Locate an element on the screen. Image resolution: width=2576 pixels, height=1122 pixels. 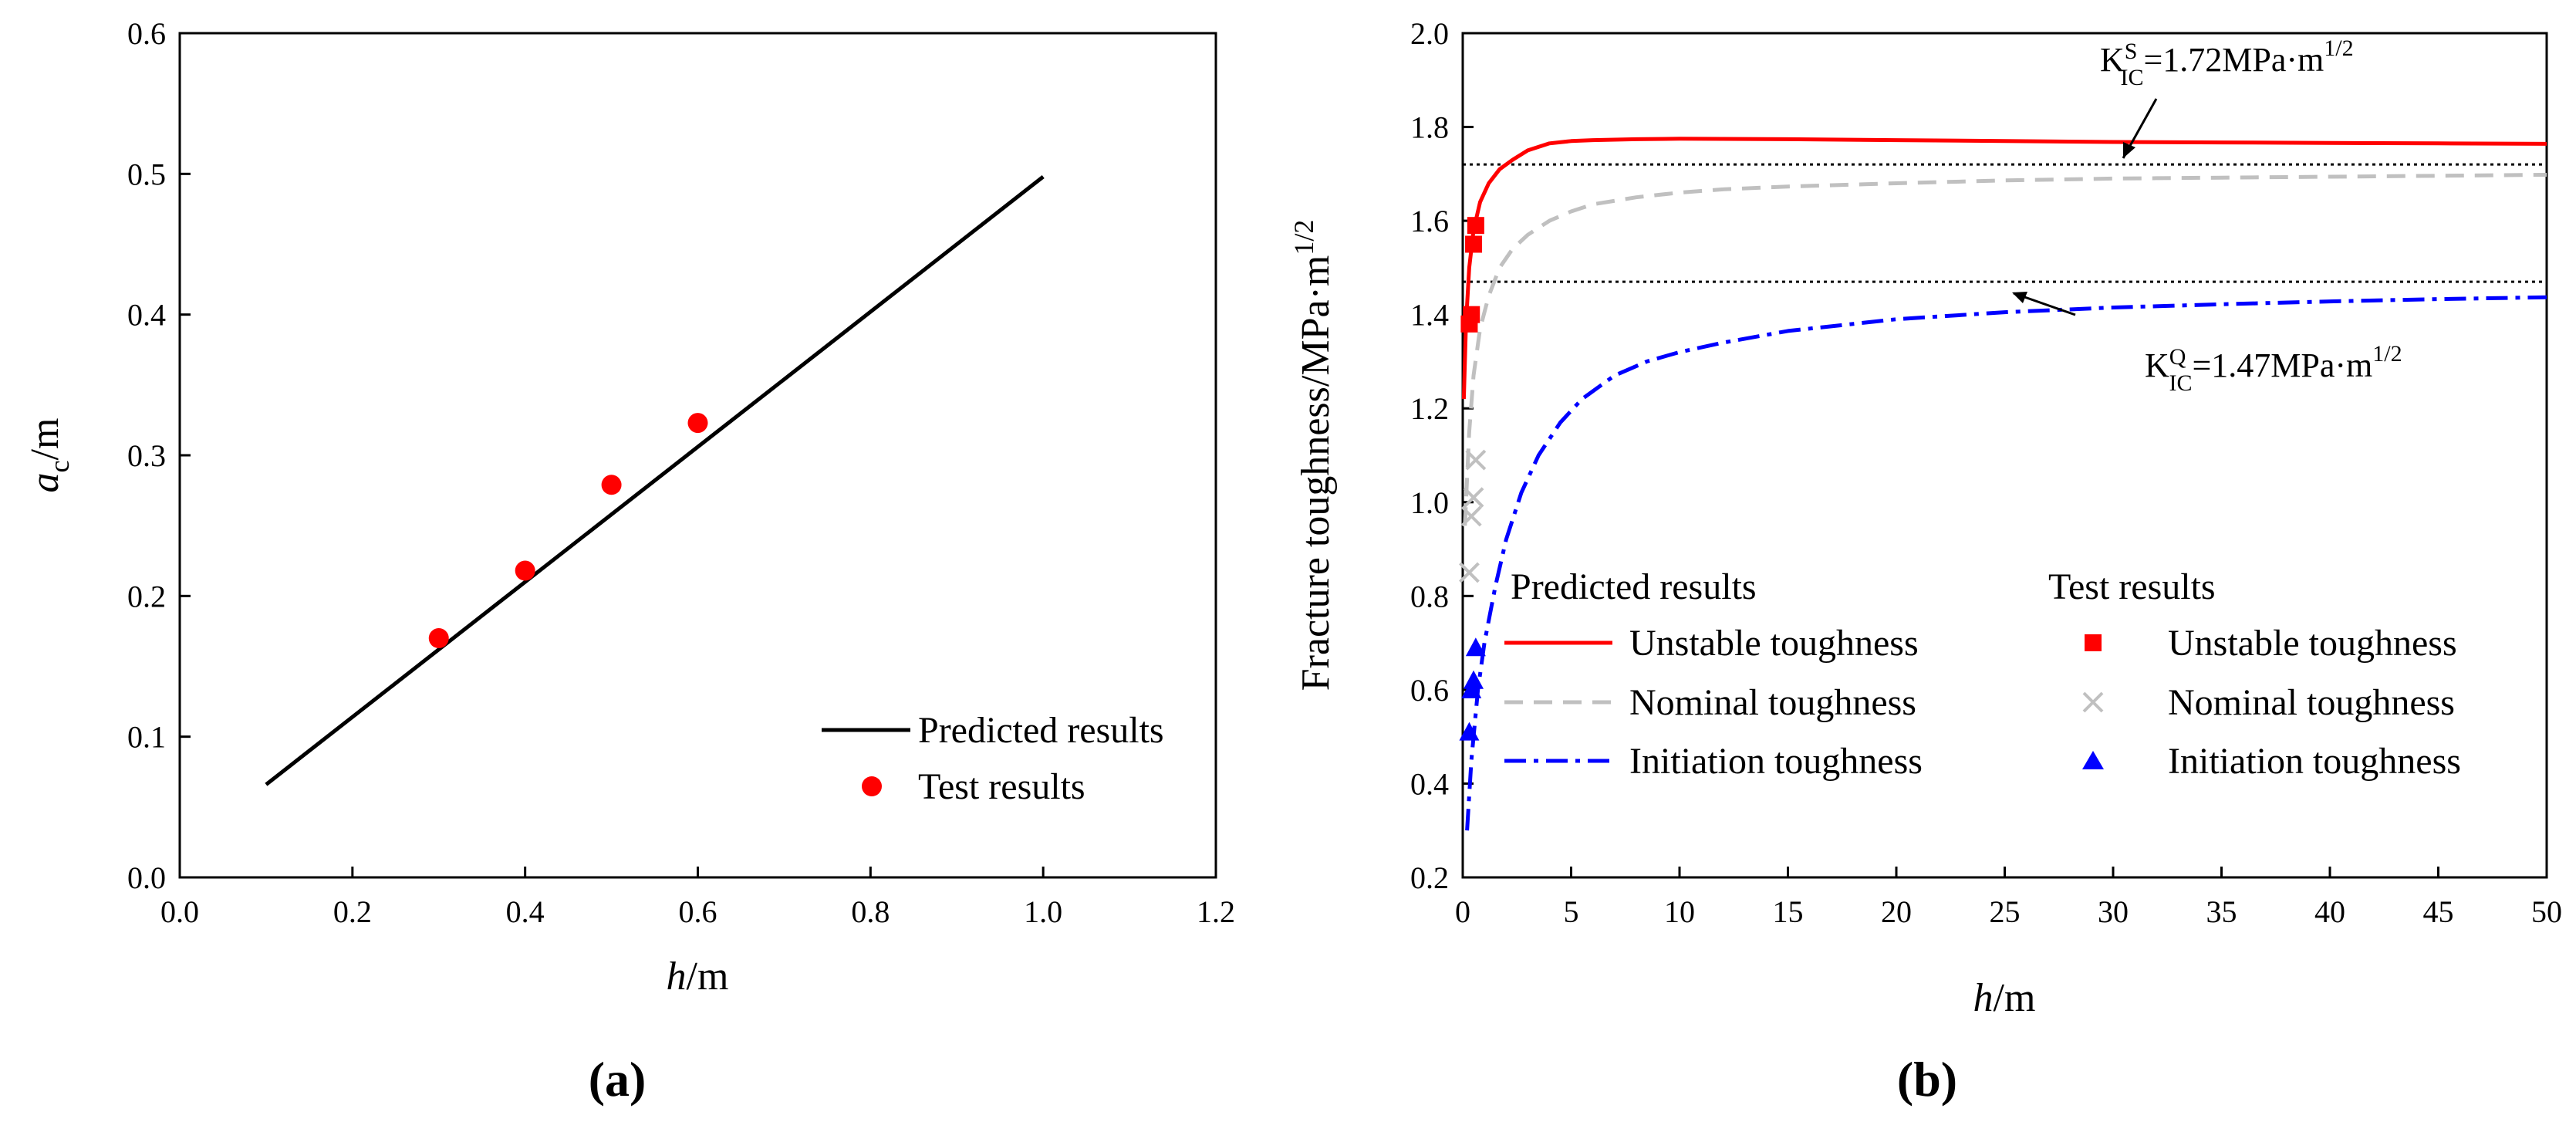
y-tick-label: 1.2 is located at coordinates (1429, 408).